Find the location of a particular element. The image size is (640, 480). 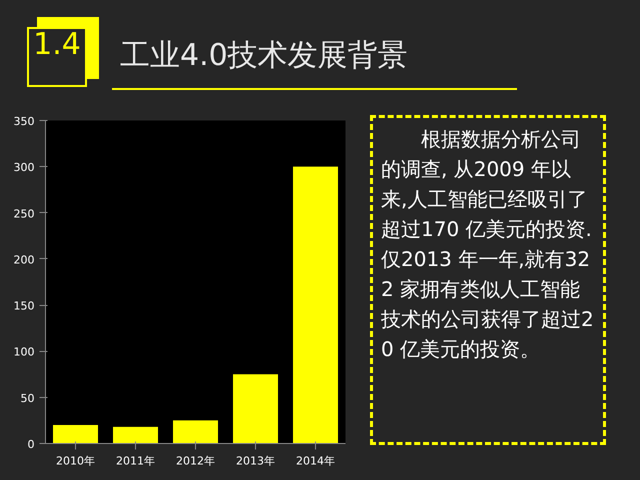

x-tick-label: 2013年 is located at coordinates (256, 461).